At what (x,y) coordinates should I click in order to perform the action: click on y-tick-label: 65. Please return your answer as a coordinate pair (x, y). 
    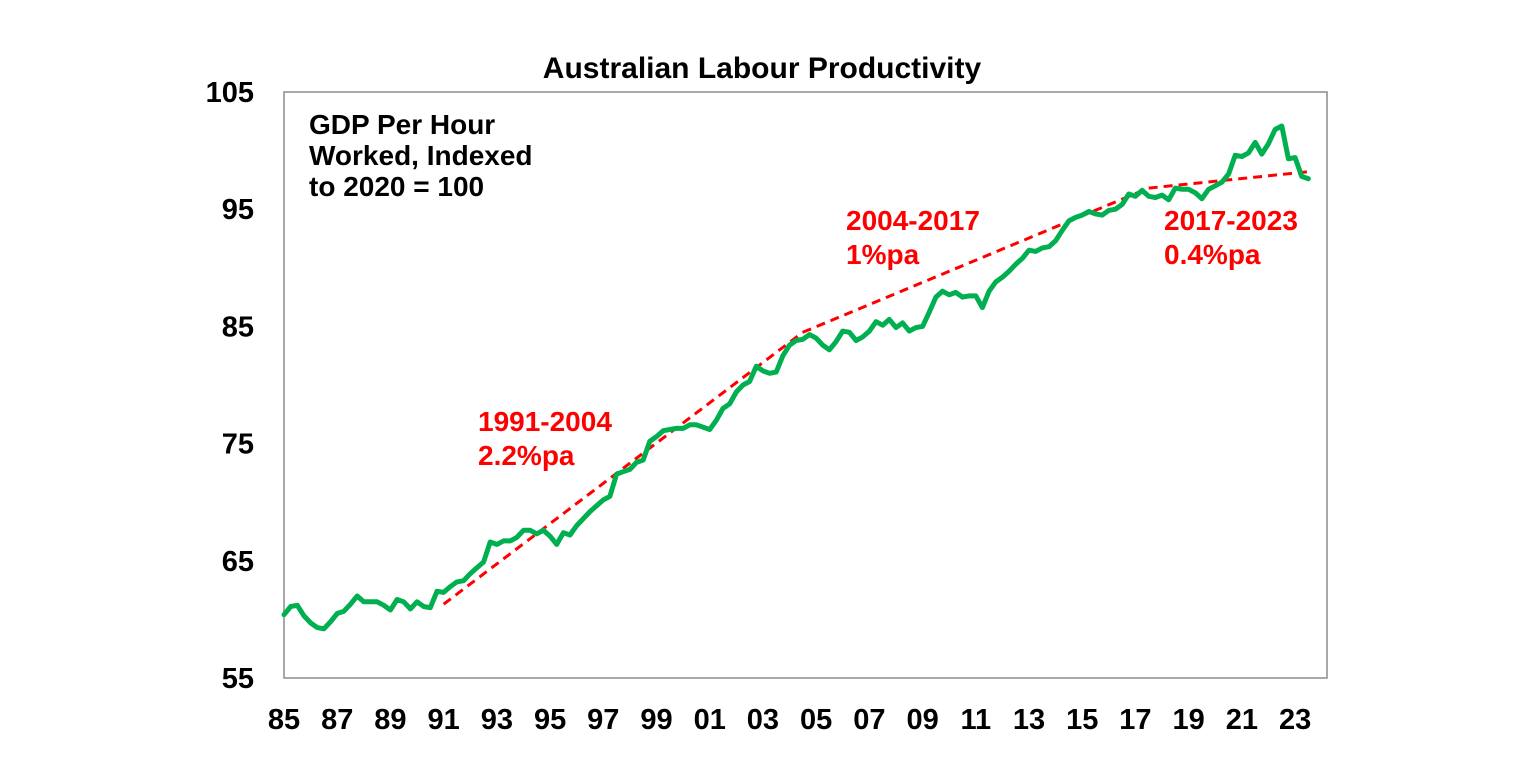
    Looking at the image, I should click on (238, 562).